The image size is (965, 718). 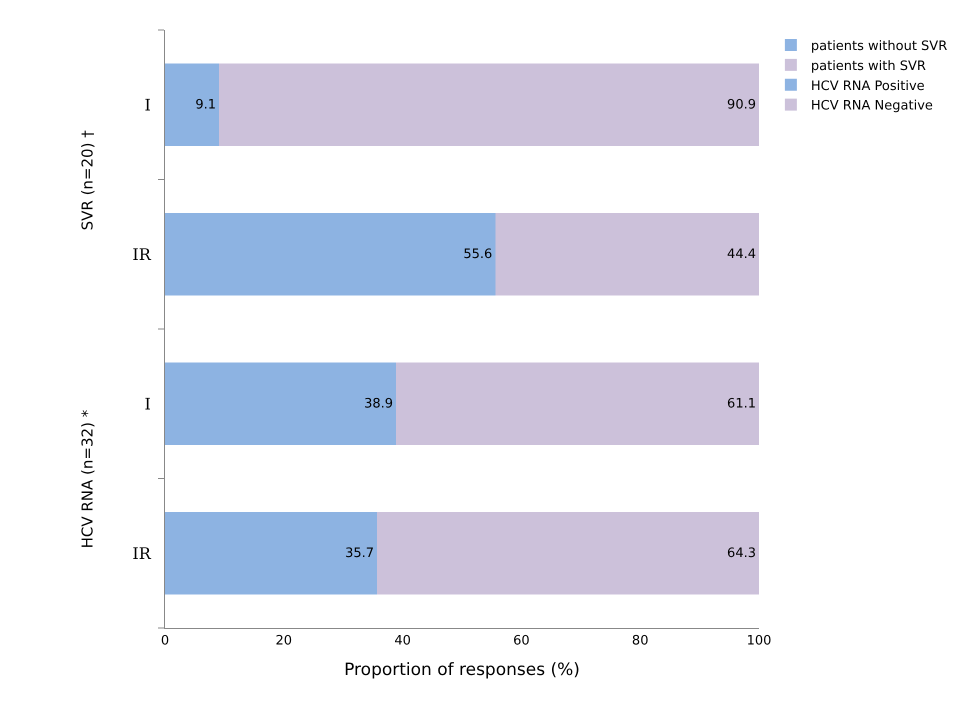 What do you see at coordinates (462, 670) in the screenshot?
I see `x-axis-title: Proportion of responses (%)` at bounding box center [462, 670].